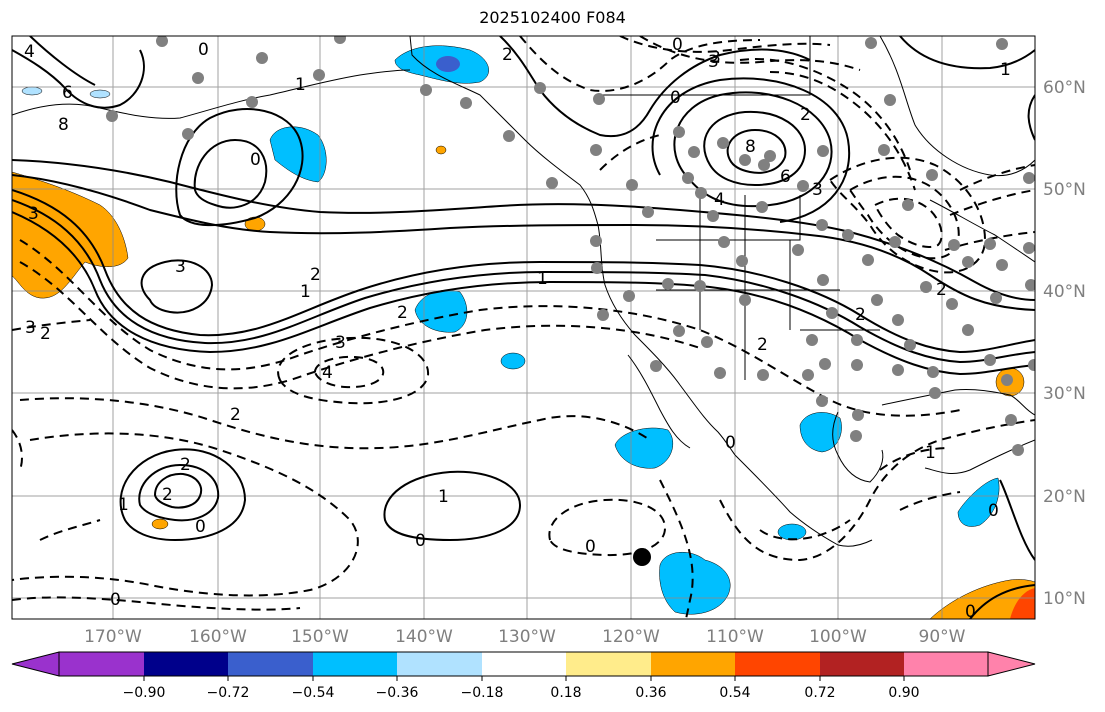 The image size is (1105, 712). What do you see at coordinates (1064, 292) in the screenshot?
I see `lat-label: 40°N` at bounding box center [1064, 292].